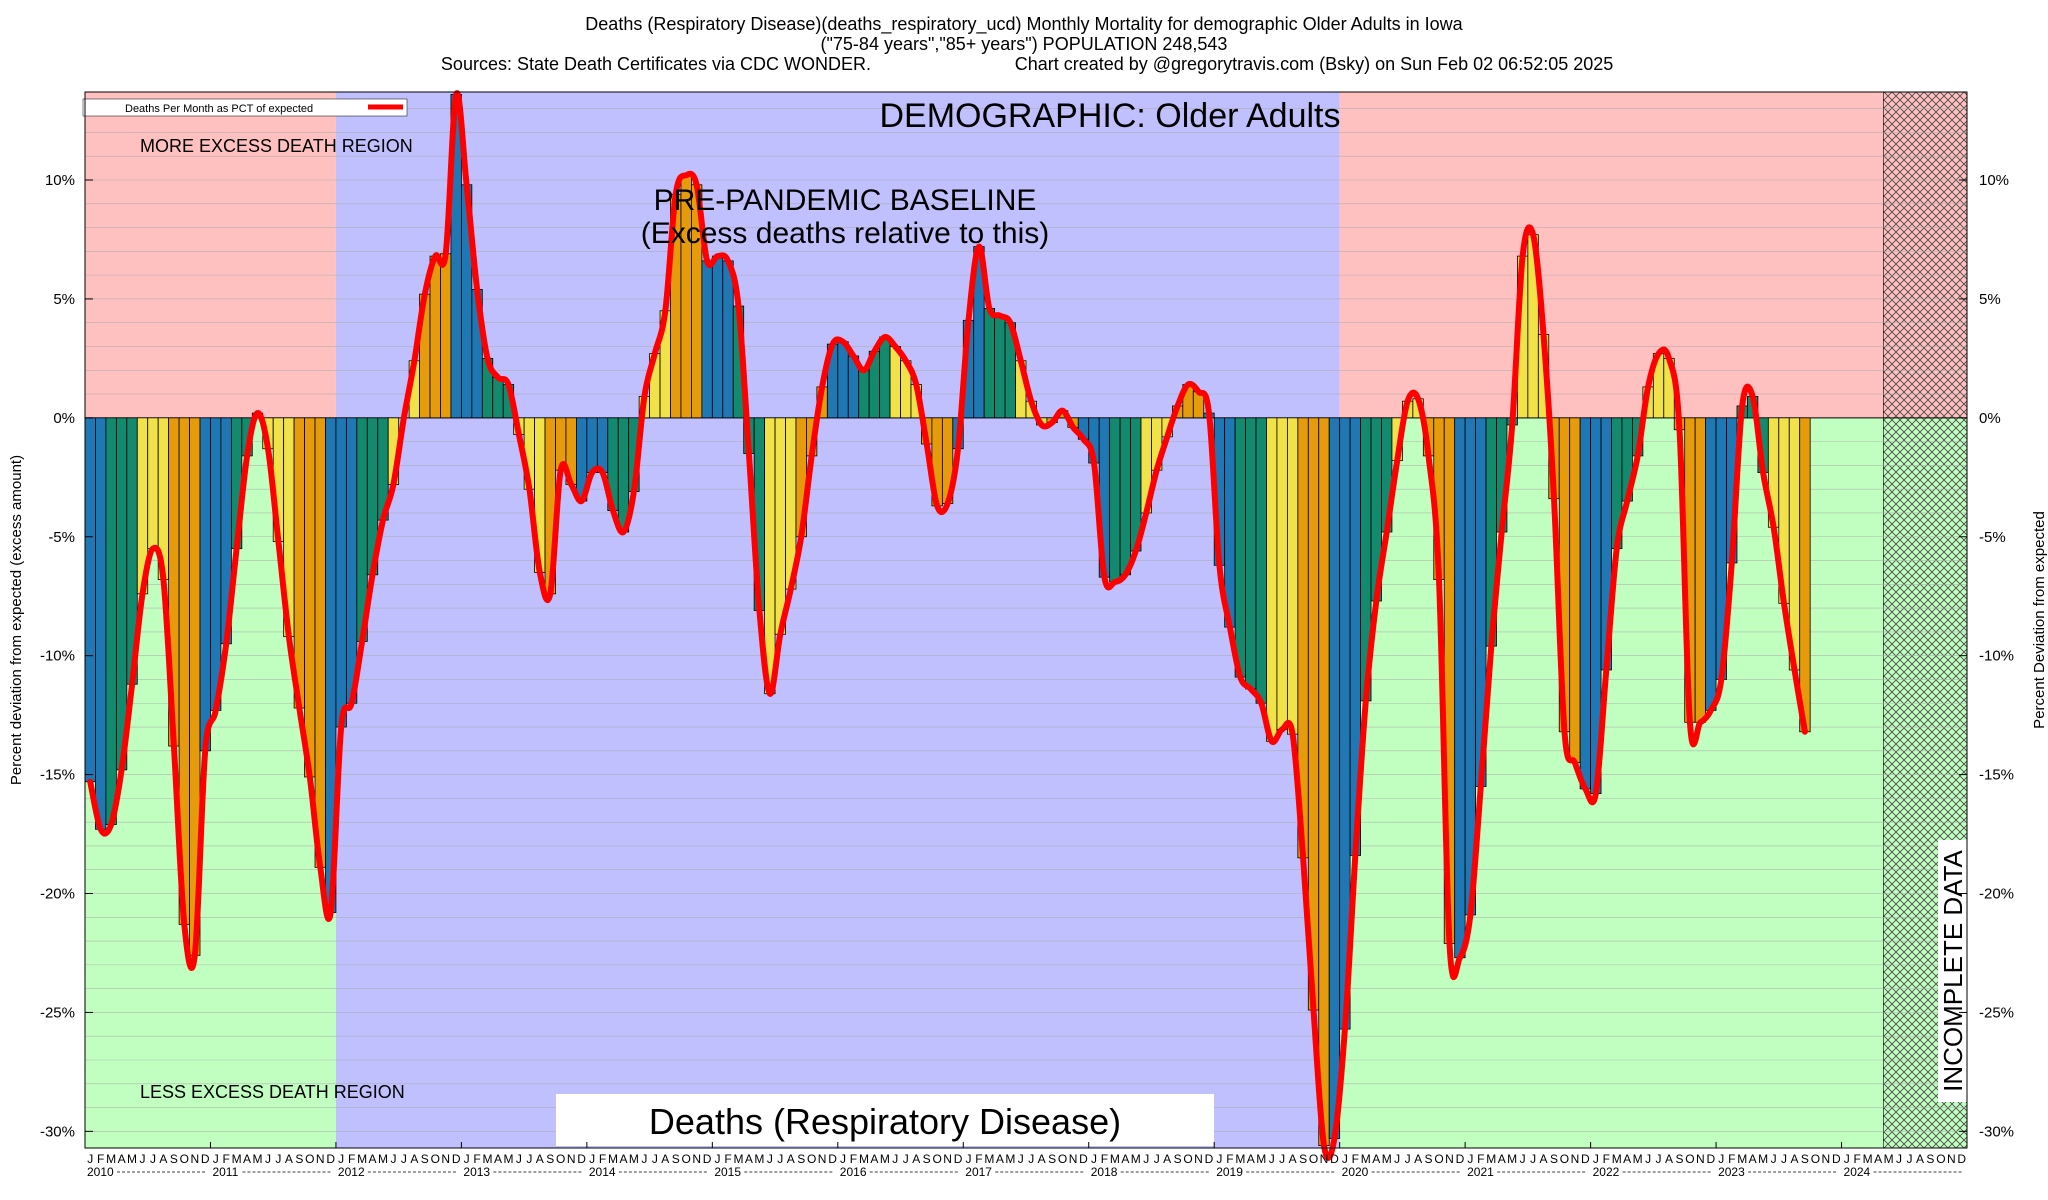 The height and width of the screenshot is (1200, 2048). Describe the element at coordinates (1953, 971) in the screenshot. I see `incomplete-label-box` at that location.